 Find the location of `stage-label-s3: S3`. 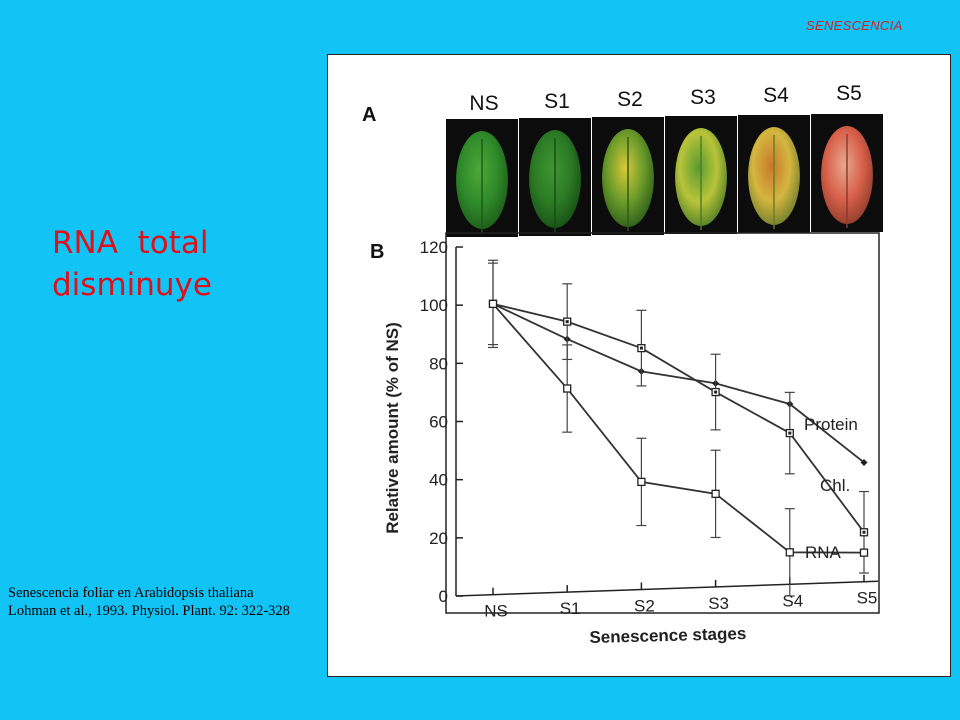

stage-label-s3: S3 is located at coordinates (703, 97).